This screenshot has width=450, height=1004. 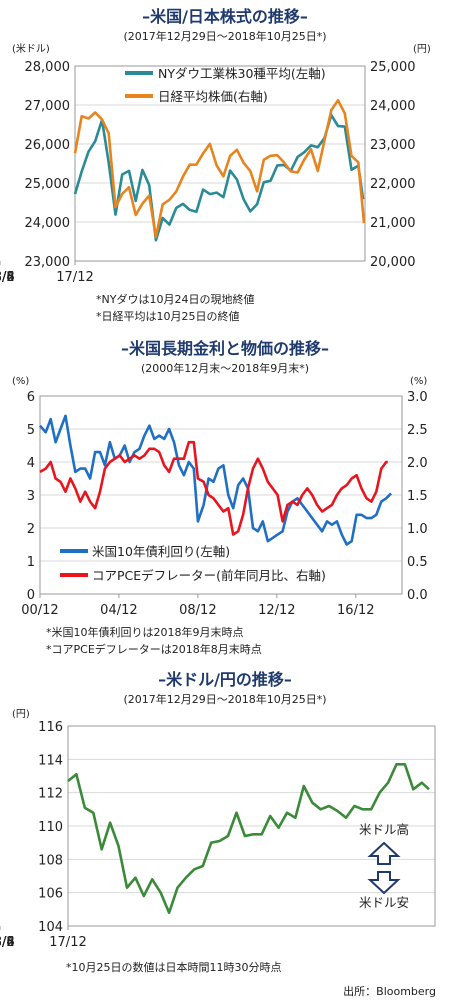 I want to click on chart1-right-unit: (円), so click(x=422, y=49).